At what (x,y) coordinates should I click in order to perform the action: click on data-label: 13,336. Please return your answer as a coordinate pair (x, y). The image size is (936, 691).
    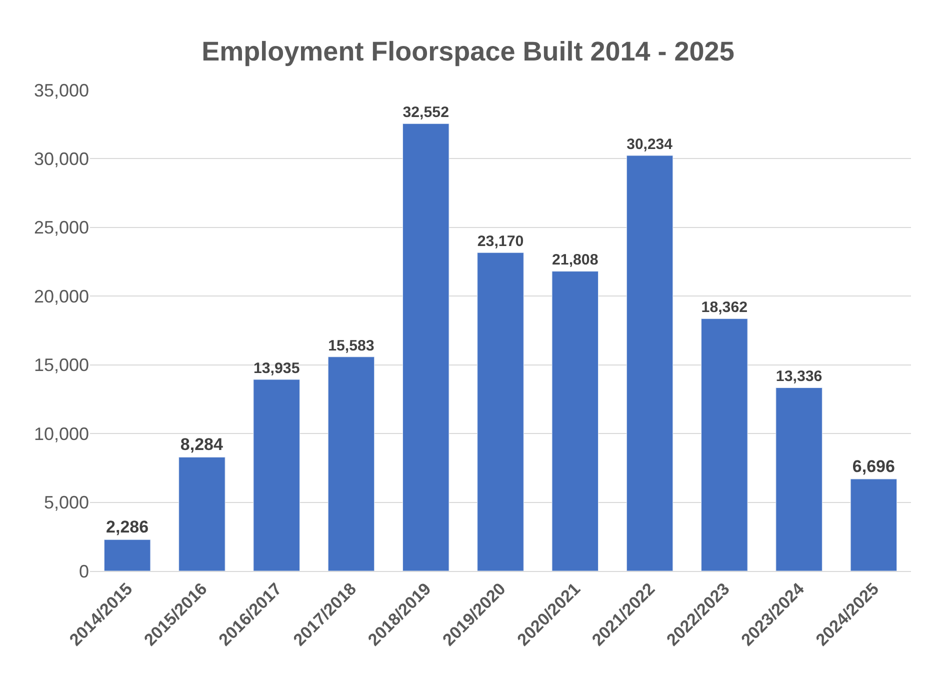
    Looking at the image, I should click on (799, 377).